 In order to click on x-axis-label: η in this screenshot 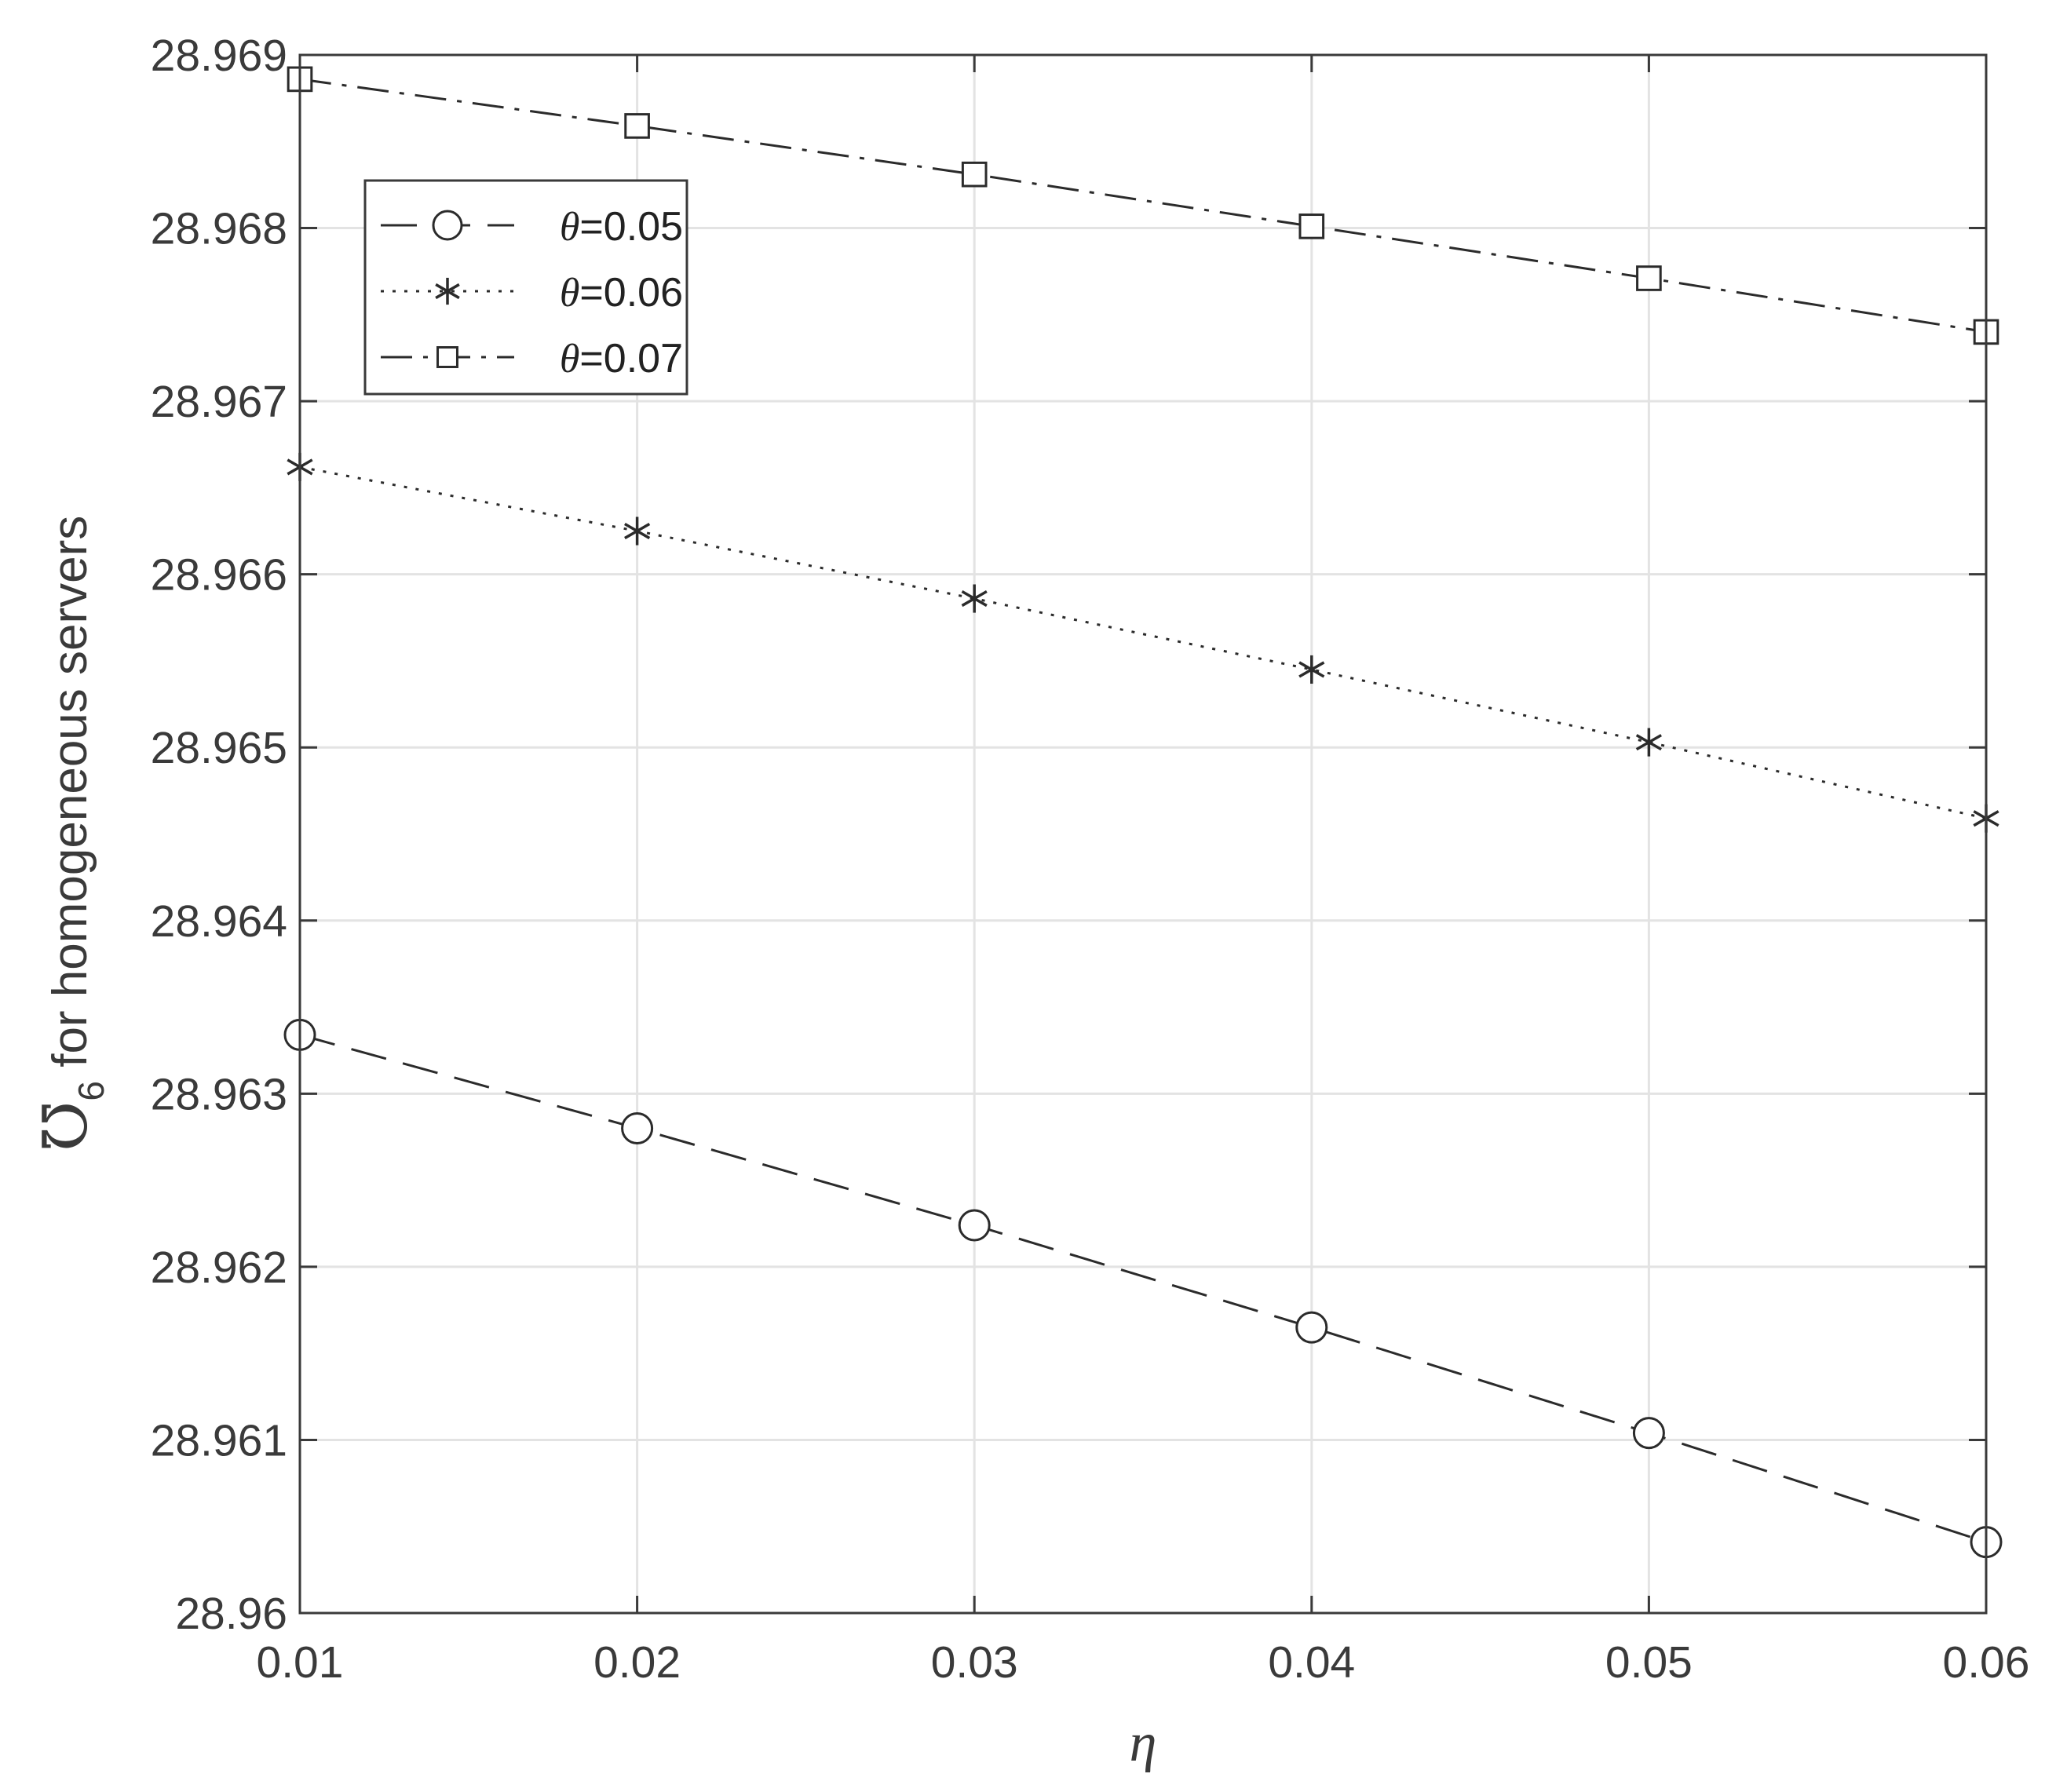, I will do `click(1143, 1743)`.